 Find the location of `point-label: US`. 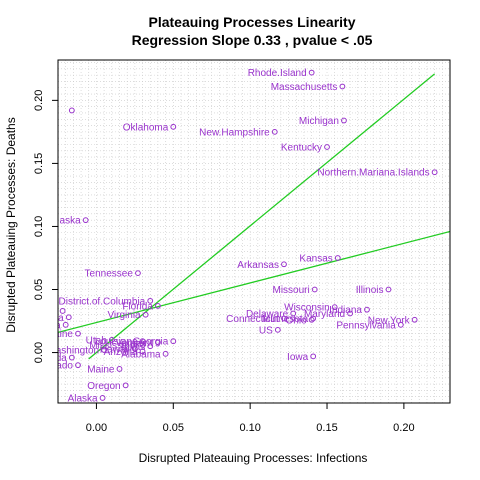

point-label: US is located at coordinates (266, 330).